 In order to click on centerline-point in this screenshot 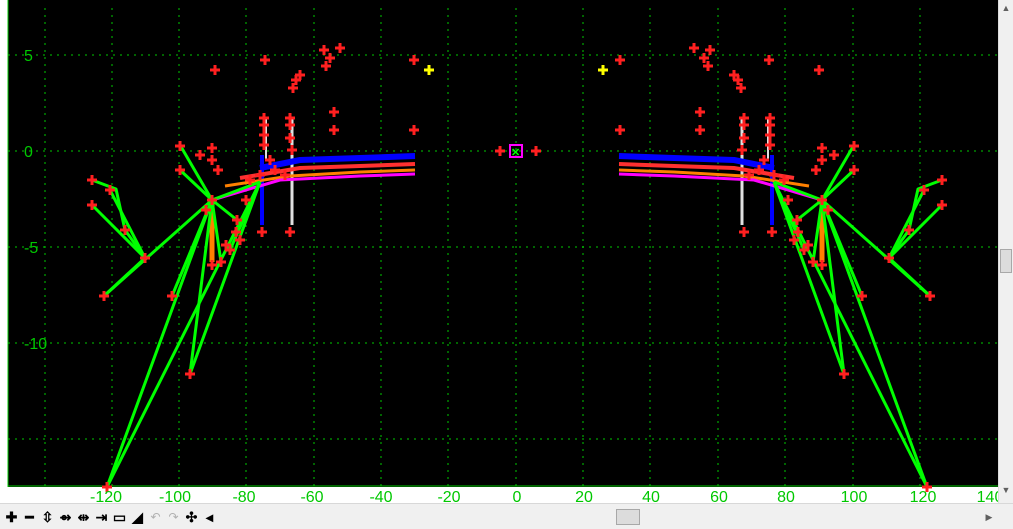, I will do `click(516, 151)`.